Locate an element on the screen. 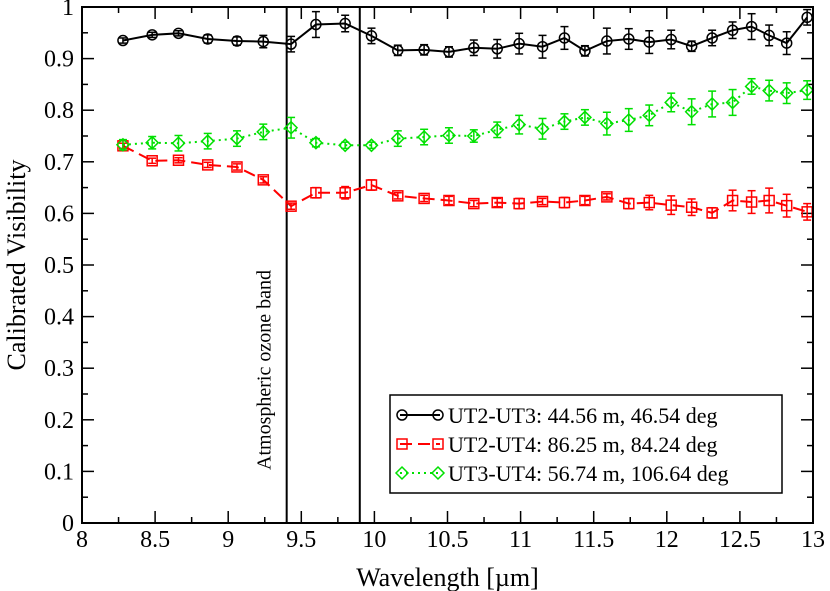 Image resolution: width=830 pixels, height=591 pixels. y-tick-label: 0.3 is located at coordinates (59, 369).